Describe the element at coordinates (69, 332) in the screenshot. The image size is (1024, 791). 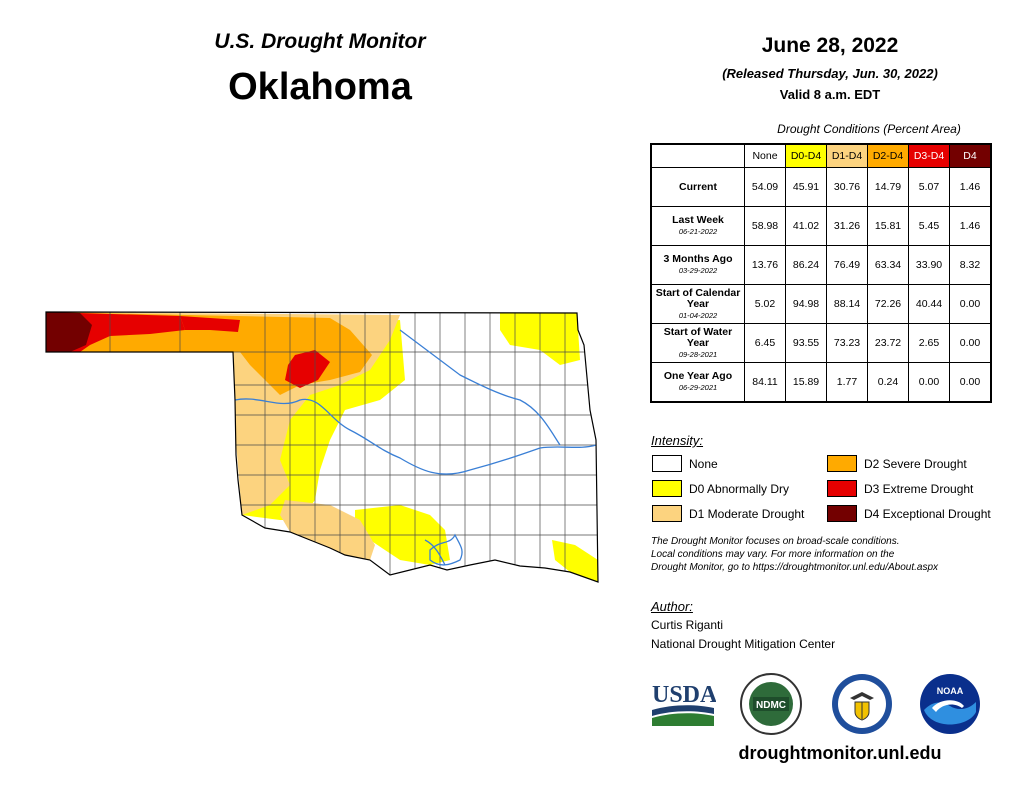
I see `d4-region` at that location.